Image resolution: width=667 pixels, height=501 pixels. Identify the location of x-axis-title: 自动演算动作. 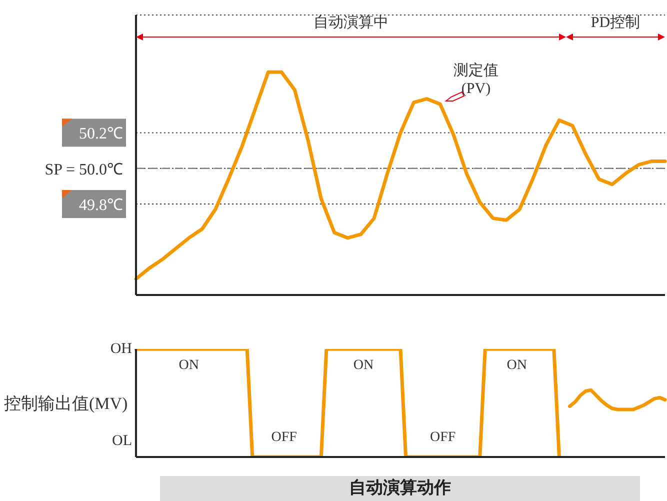
(400, 488).